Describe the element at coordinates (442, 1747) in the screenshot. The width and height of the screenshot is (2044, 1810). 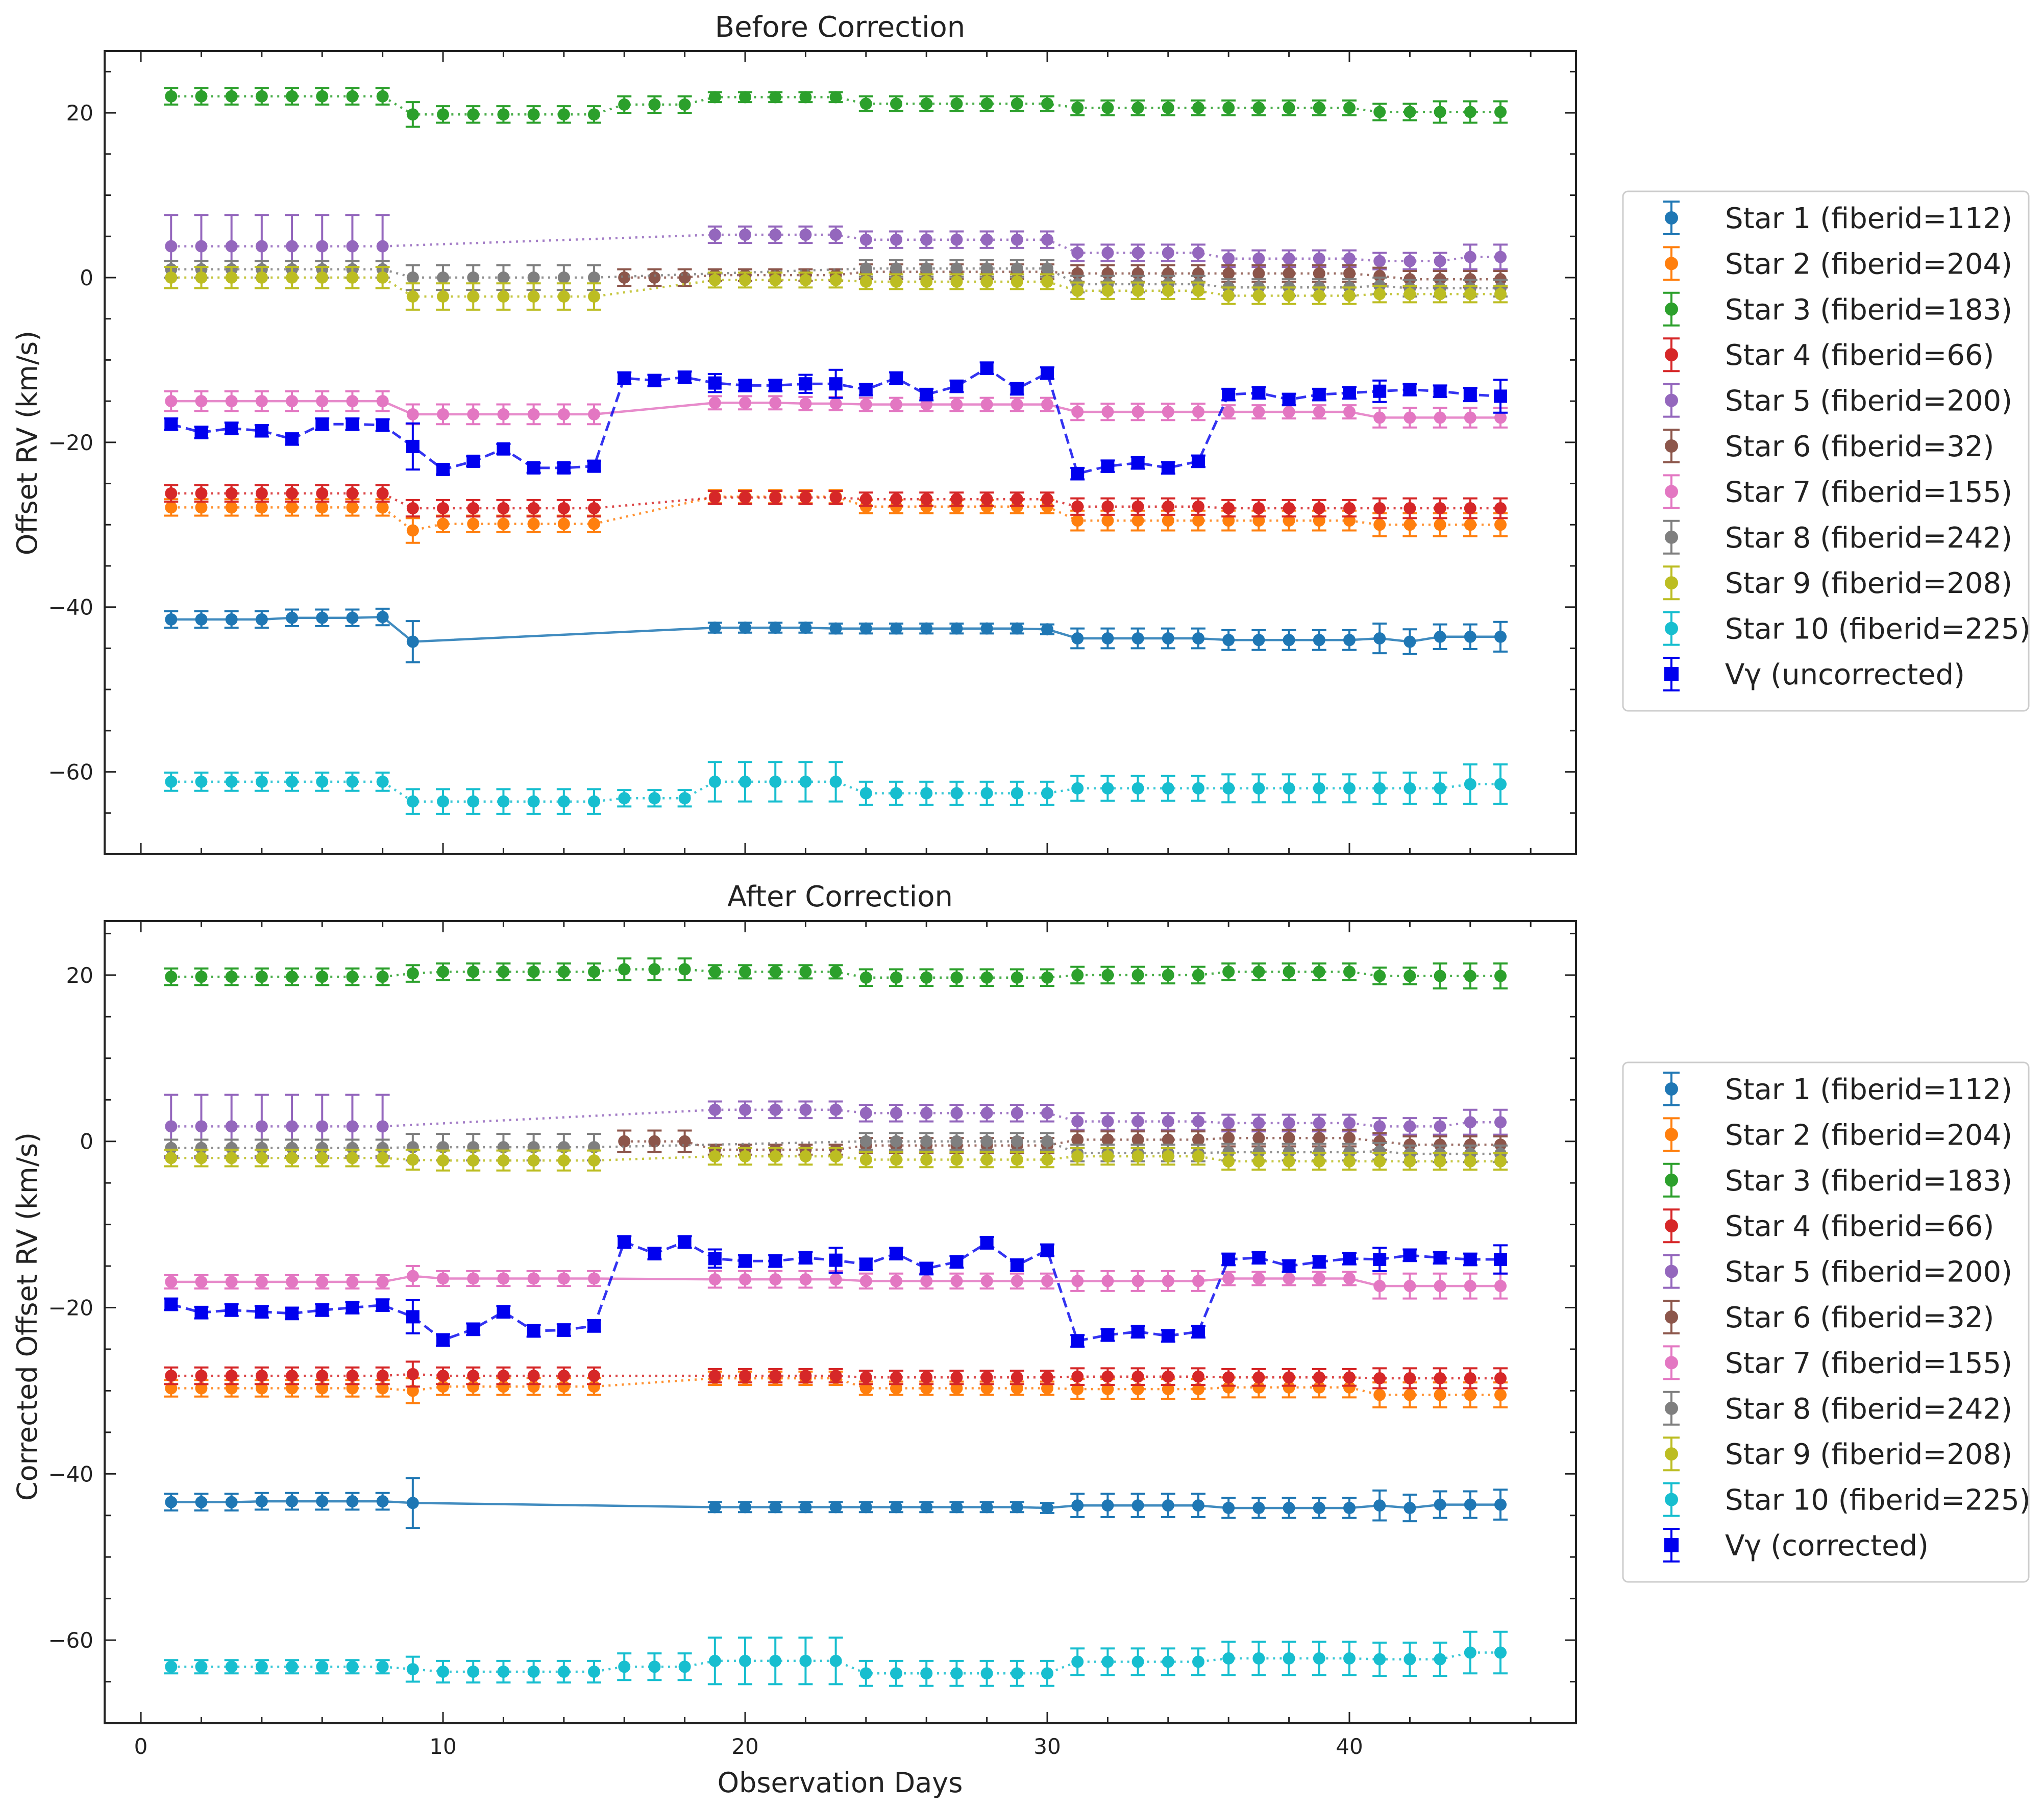
I see `x-tick-label: 10` at that location.